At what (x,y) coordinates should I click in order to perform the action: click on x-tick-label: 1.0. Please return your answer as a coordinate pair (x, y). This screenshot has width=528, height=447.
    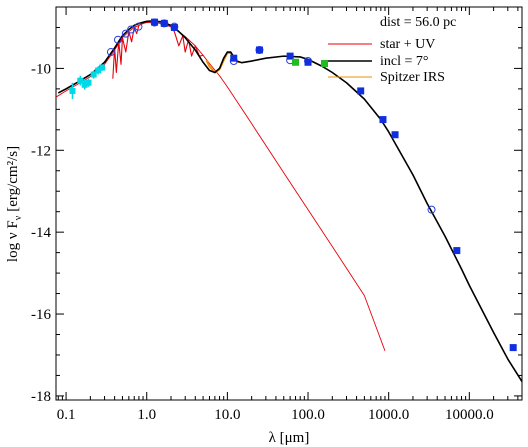
    Looking at the image, I should click on (146, 415).